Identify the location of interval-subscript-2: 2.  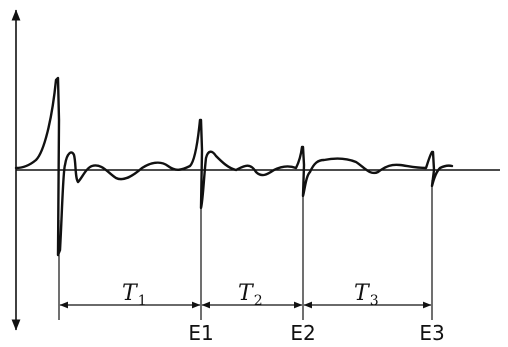
(258, 301).